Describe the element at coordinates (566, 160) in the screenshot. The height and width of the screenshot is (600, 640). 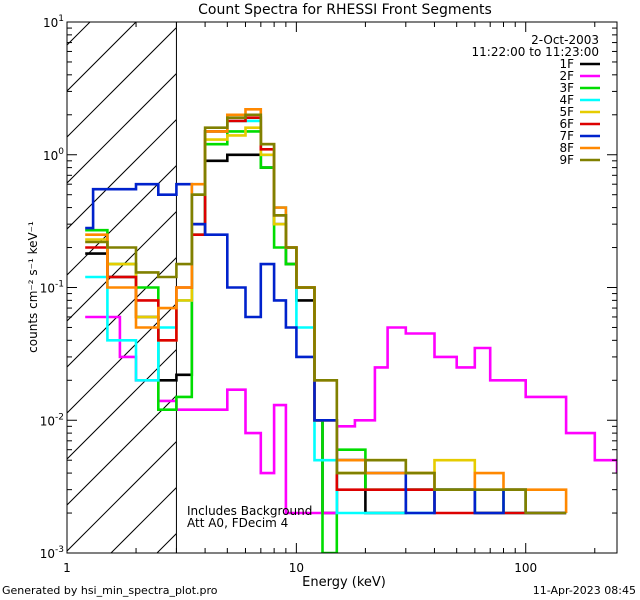
I see `legend-label-9F: 9F` at that location.